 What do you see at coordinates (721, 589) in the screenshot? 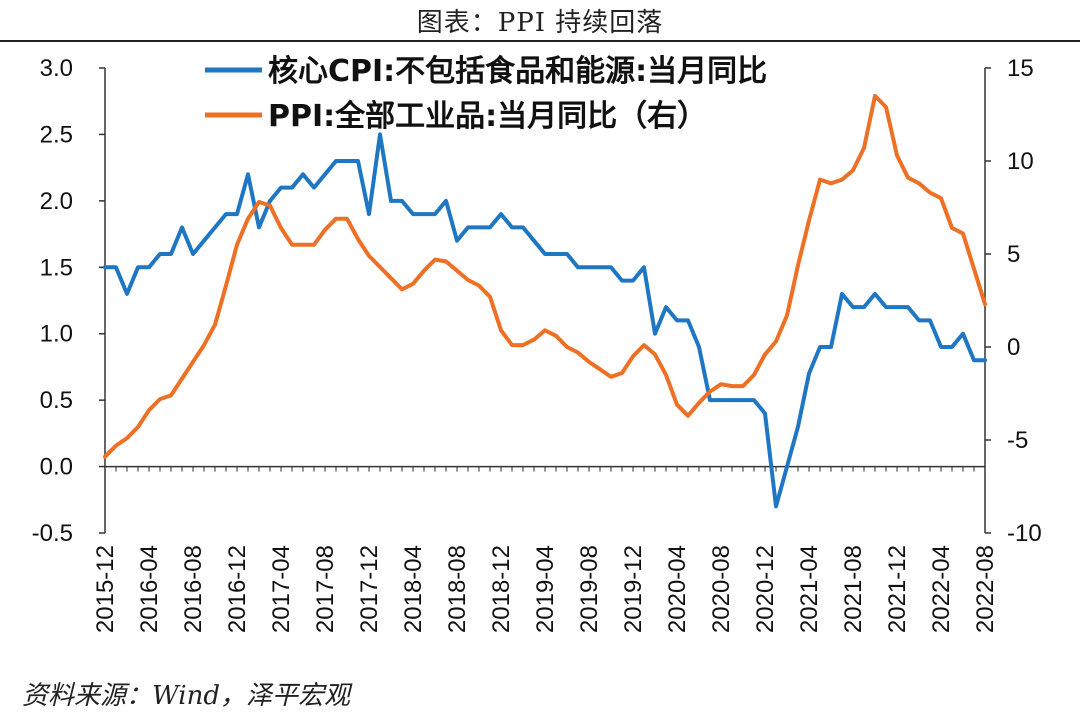
I see `x-tick-label: 2020-08` at bounding box center [721, 589].